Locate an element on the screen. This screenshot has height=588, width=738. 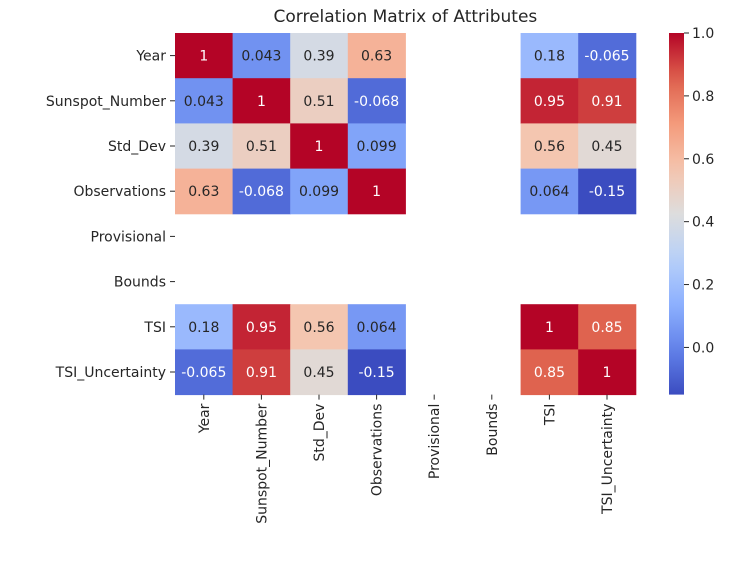
colorbar-tick-label: 0.8 is located at coordinates (703, 97).